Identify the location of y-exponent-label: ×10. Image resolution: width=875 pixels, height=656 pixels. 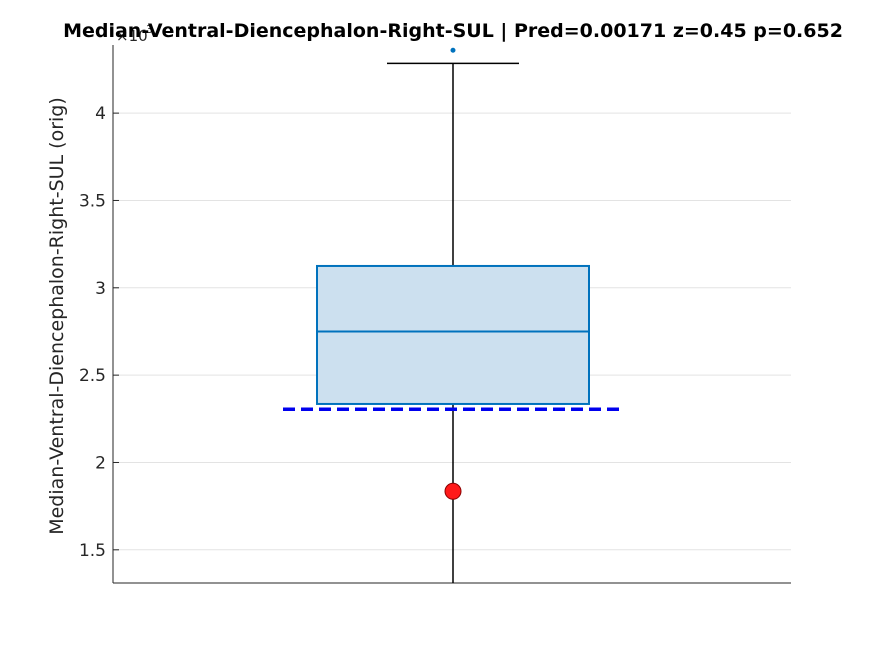
(132, 36).